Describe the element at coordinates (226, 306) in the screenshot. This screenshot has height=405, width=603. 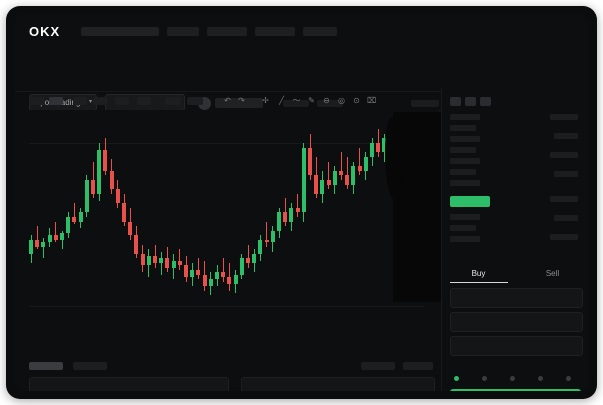
I see `chart-divider-volume` at that location.